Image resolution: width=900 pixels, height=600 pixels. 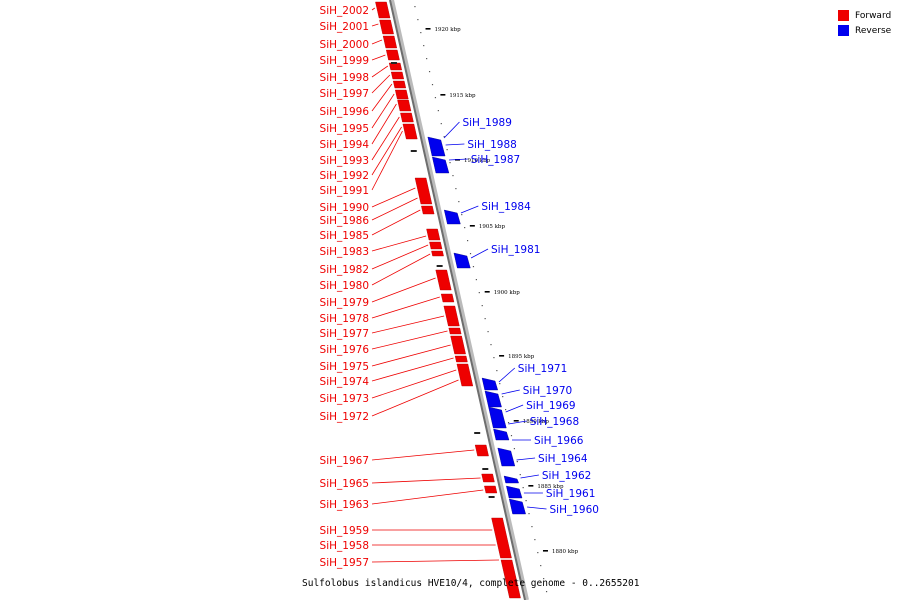 What do you see at coordinates (873, 30) in the screenshot?
I see `legend-reverse-label: Reverse` at bounding box center [873, 30].